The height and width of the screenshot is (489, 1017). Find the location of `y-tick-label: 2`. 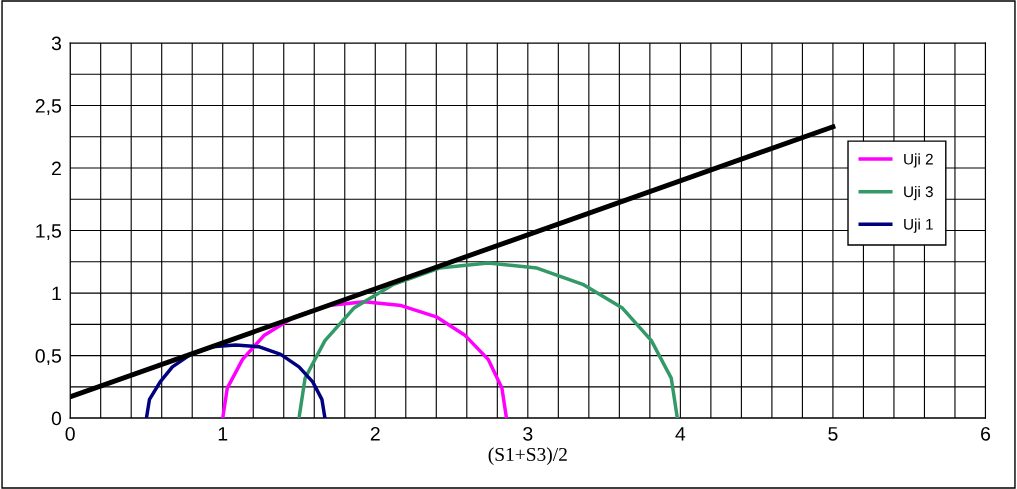

y-tick-label: 2 is located at coordinates (56, 168).